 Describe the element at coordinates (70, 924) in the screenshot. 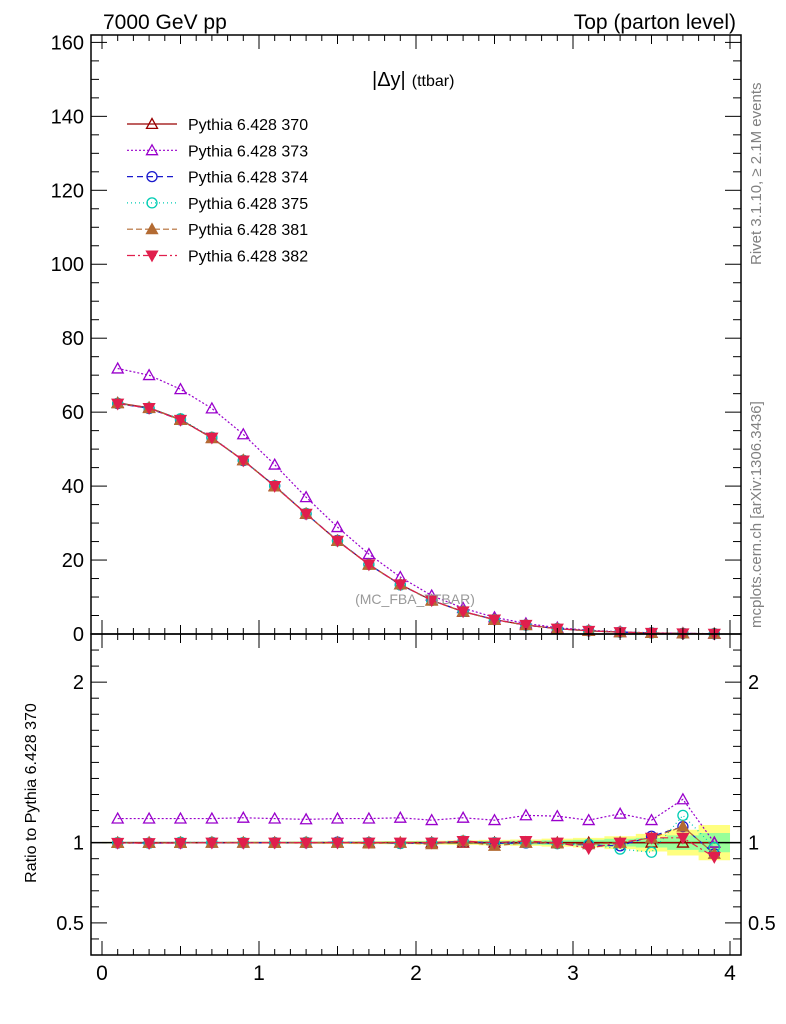

I see `y-tick-label: 0.5` at that location.